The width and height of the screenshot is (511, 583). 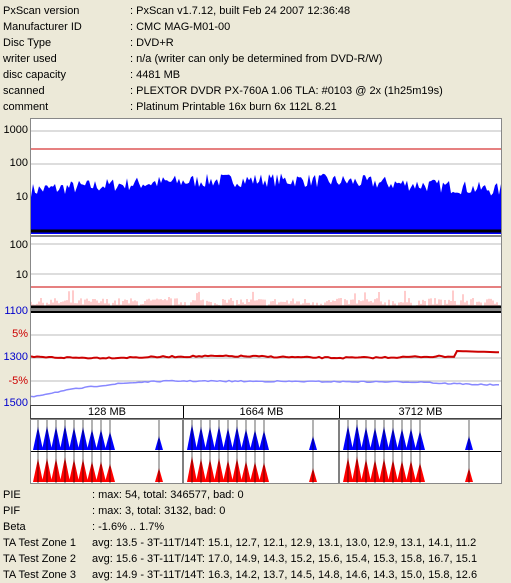 What do you see at coordinates (18, 163) in the screenshot?
I see `pie-axis-label: 100` at bounding box center [18, 163].